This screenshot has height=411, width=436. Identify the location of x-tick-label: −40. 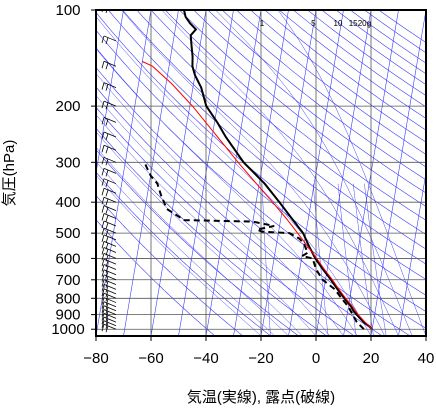
(205, 358).